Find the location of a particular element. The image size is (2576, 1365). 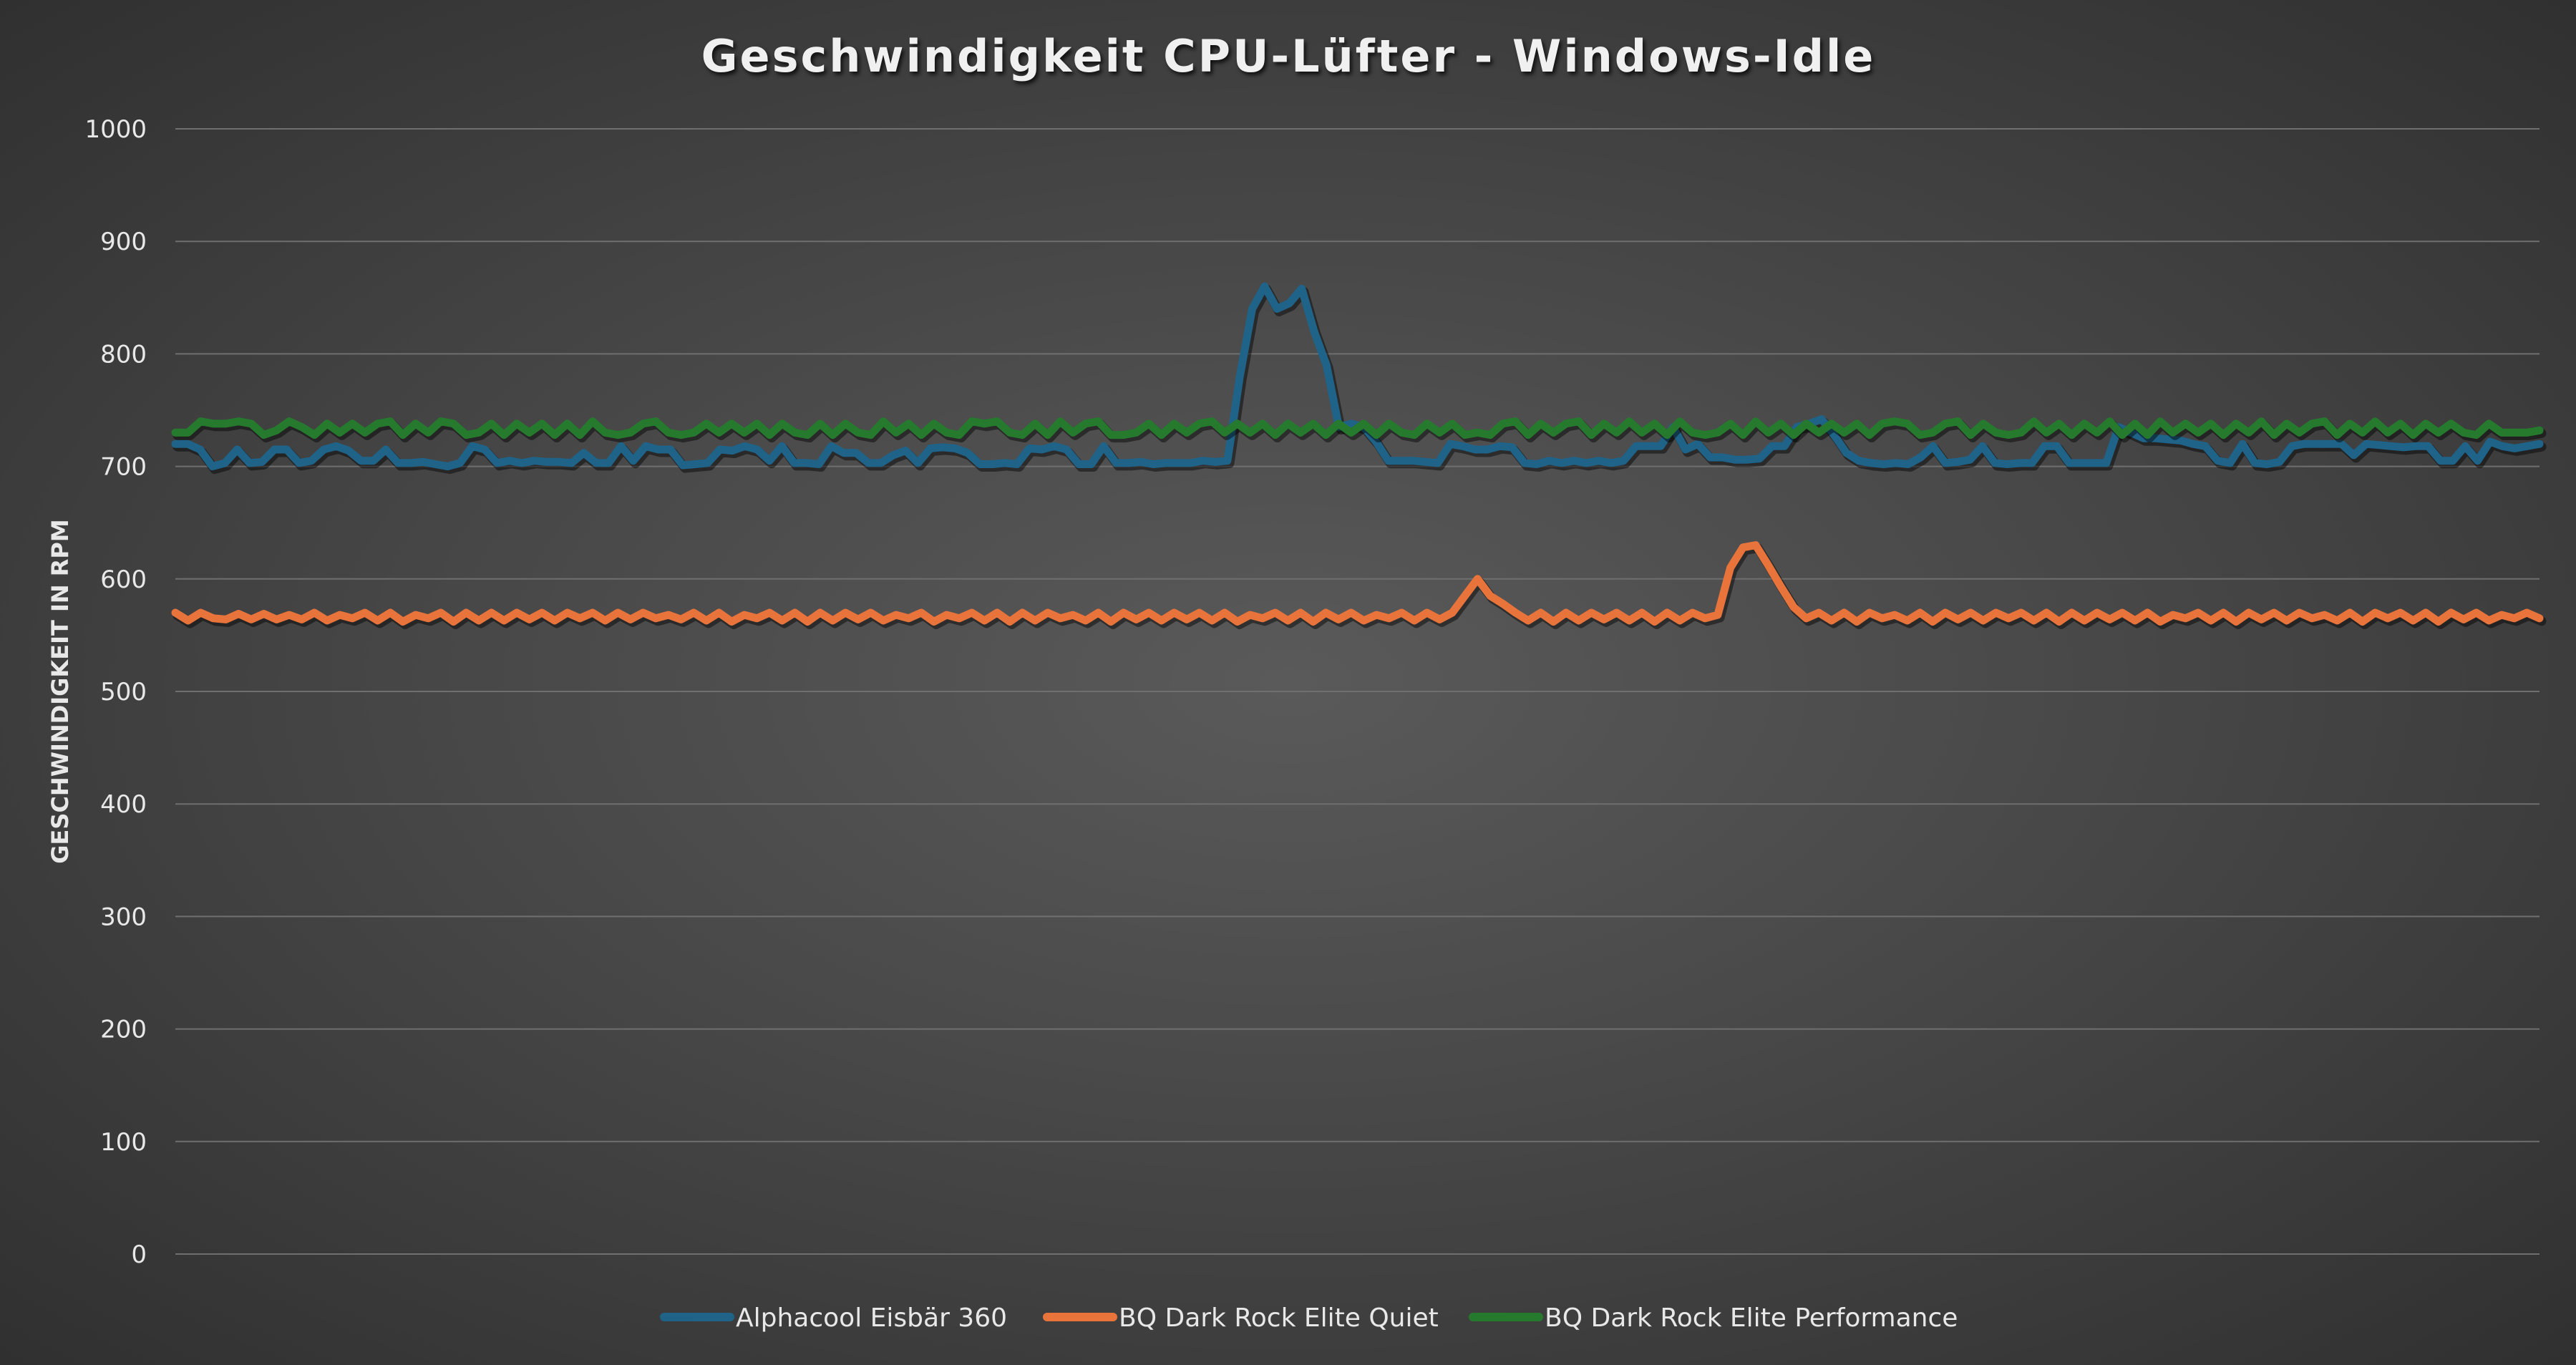

y-axis-label: GESCHWINDIGKEIT IN RPM is located at coordinates (60, 691).